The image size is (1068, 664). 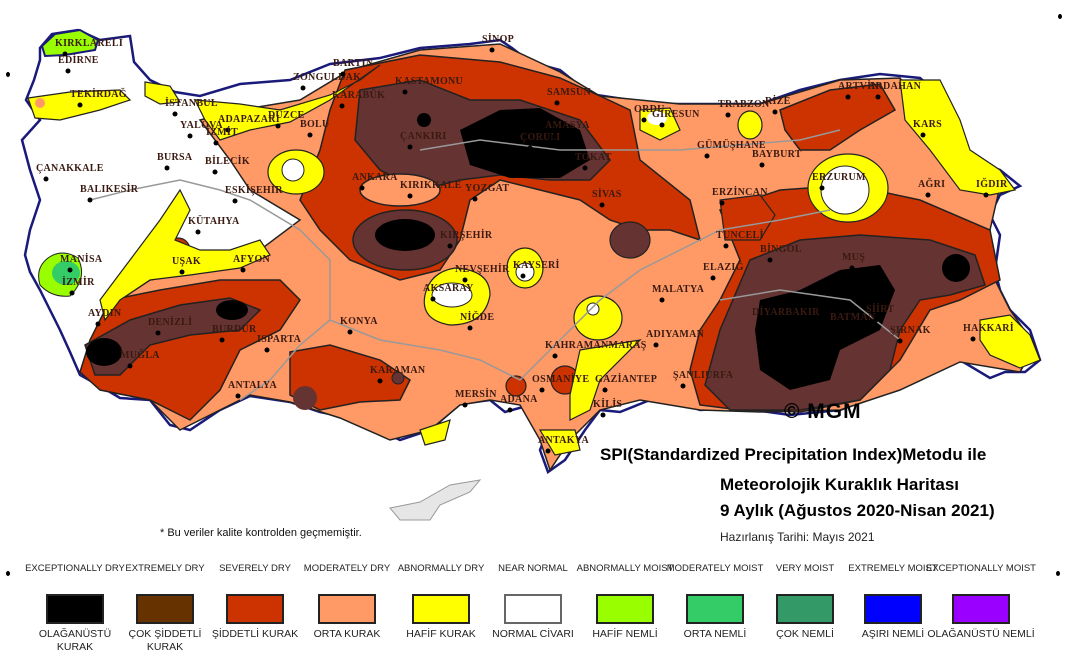 What do you see at coordinates (89, 47) in the screenshot?
I see `city-marker: KIRKLARELİ` at bounding box center [89, 47].